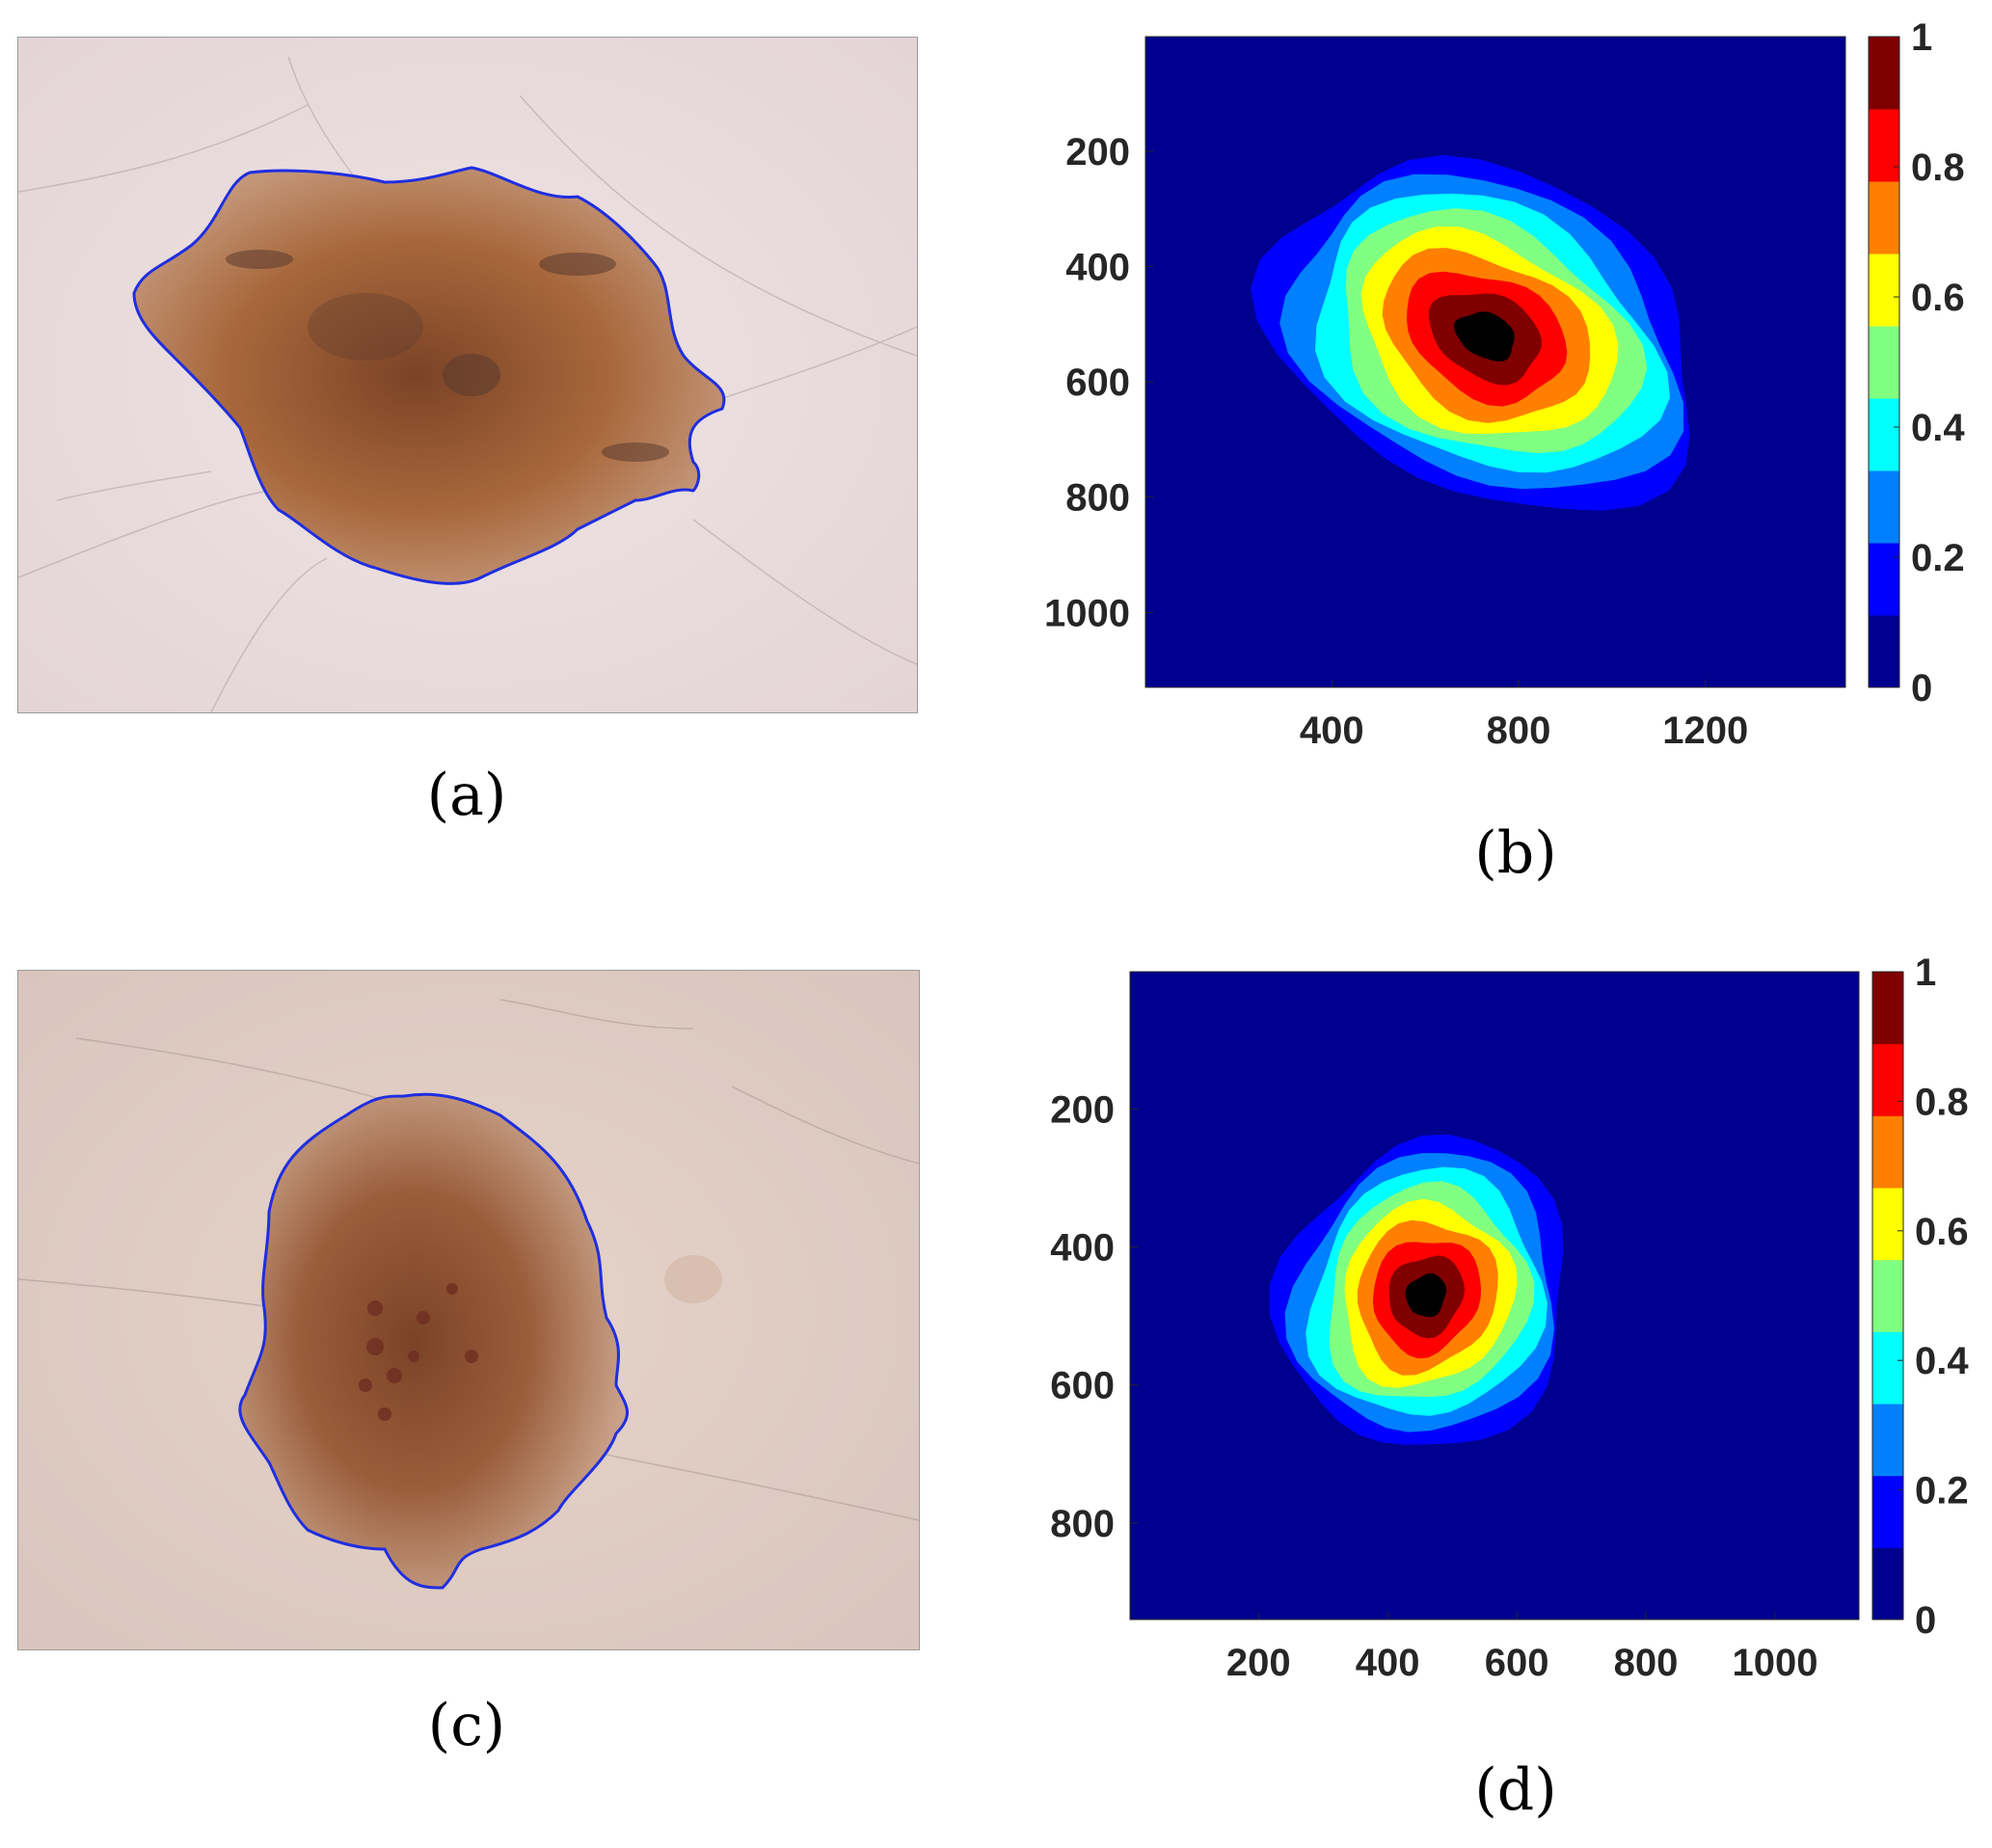 The image size is (1992, 1848). Describe the element at coordinates (1087, 613) in the screenshot. I see `y-tick-label: 1000` at that location.